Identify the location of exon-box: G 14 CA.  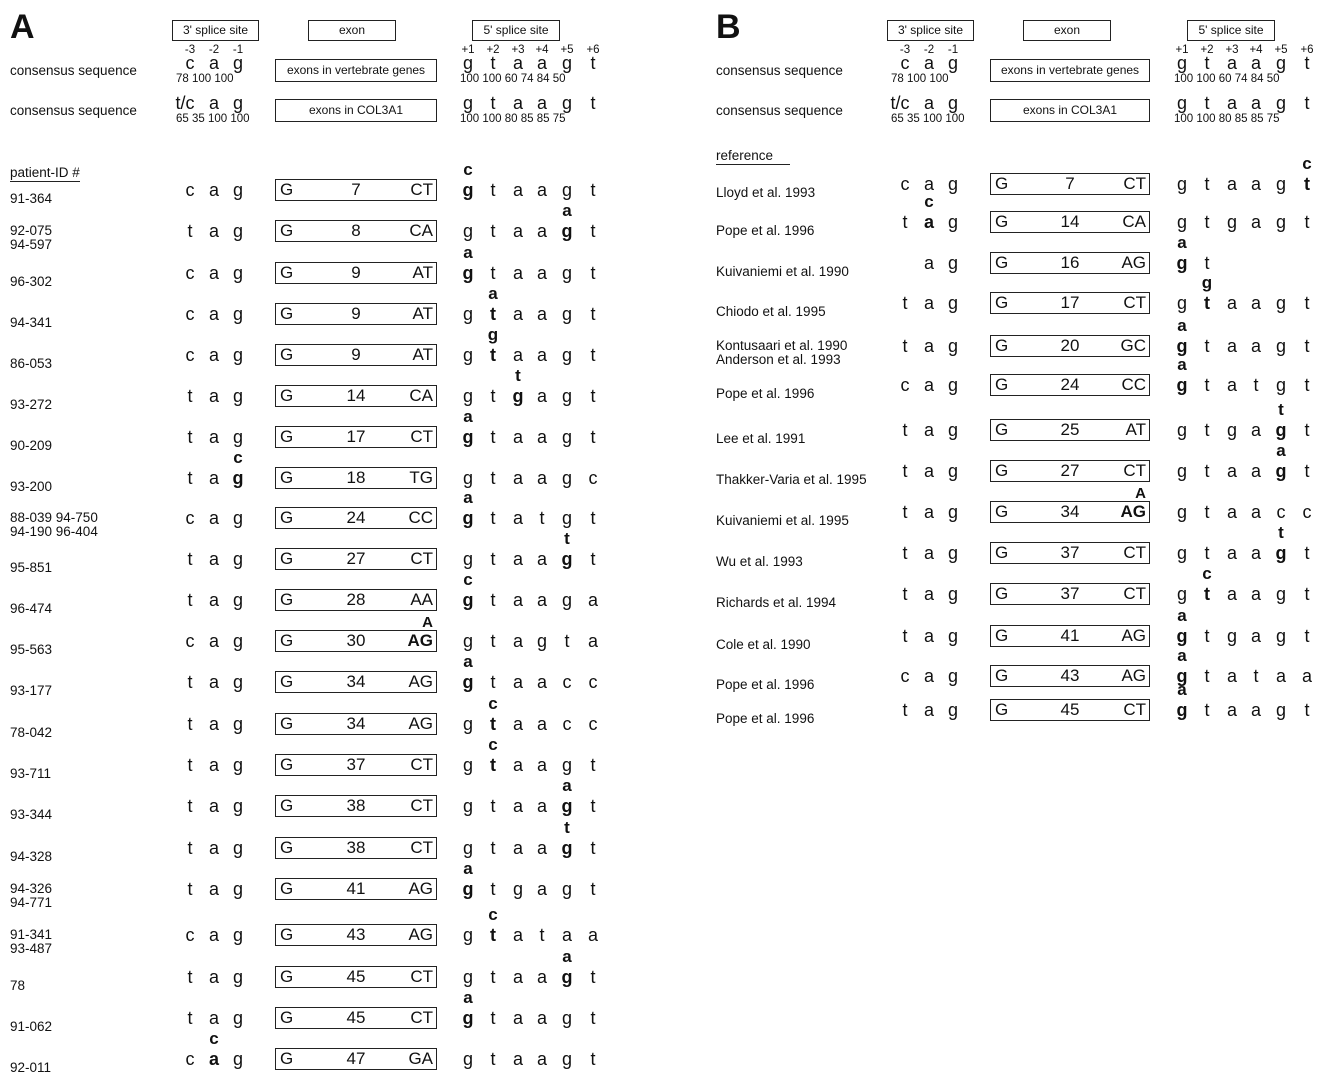
(1070, 222).